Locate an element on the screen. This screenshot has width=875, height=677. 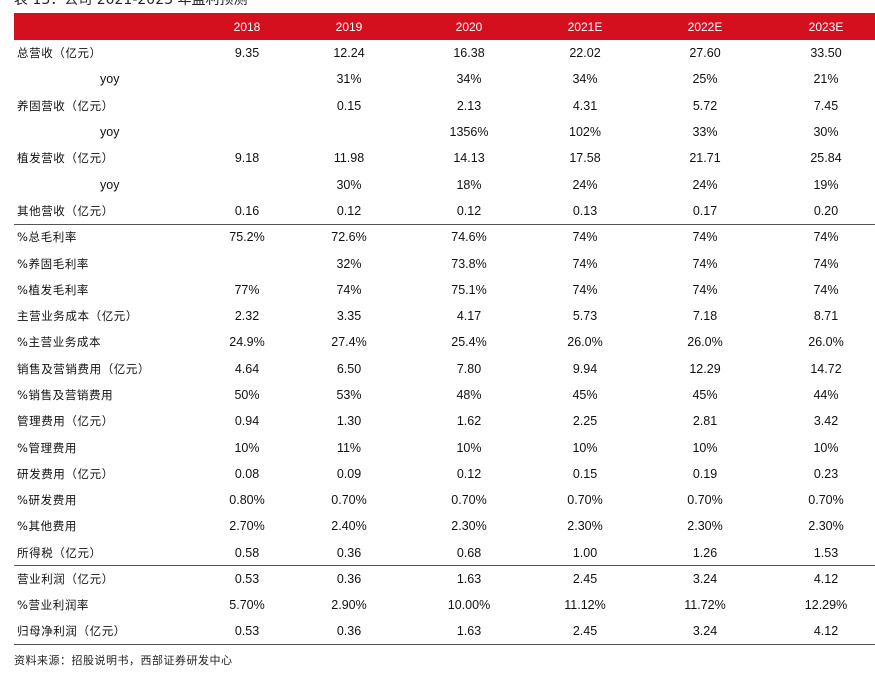
header-2022e: 2022E is located at coordinates (705, 26).